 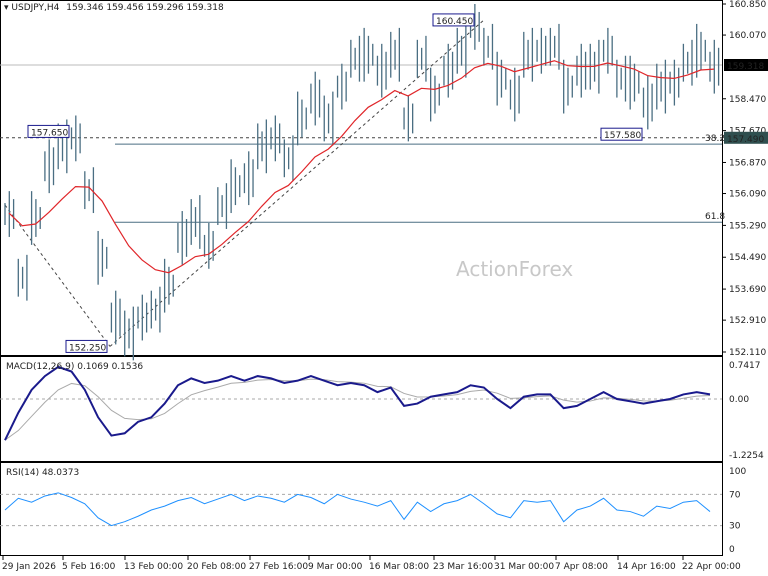 I want to click on y-tick-label: 158.470, so click(x=747, y=100).